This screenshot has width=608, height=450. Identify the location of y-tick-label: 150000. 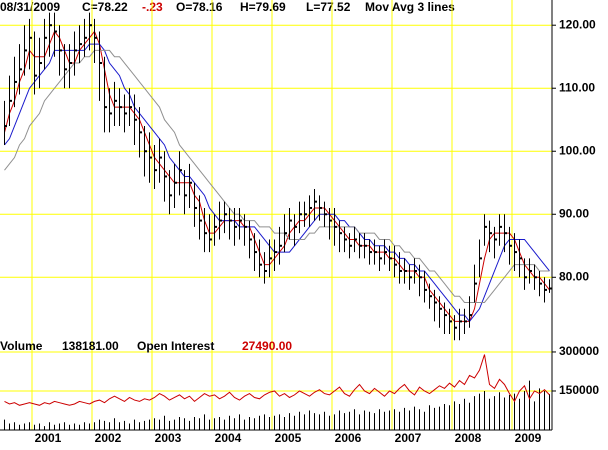
(579, 390).